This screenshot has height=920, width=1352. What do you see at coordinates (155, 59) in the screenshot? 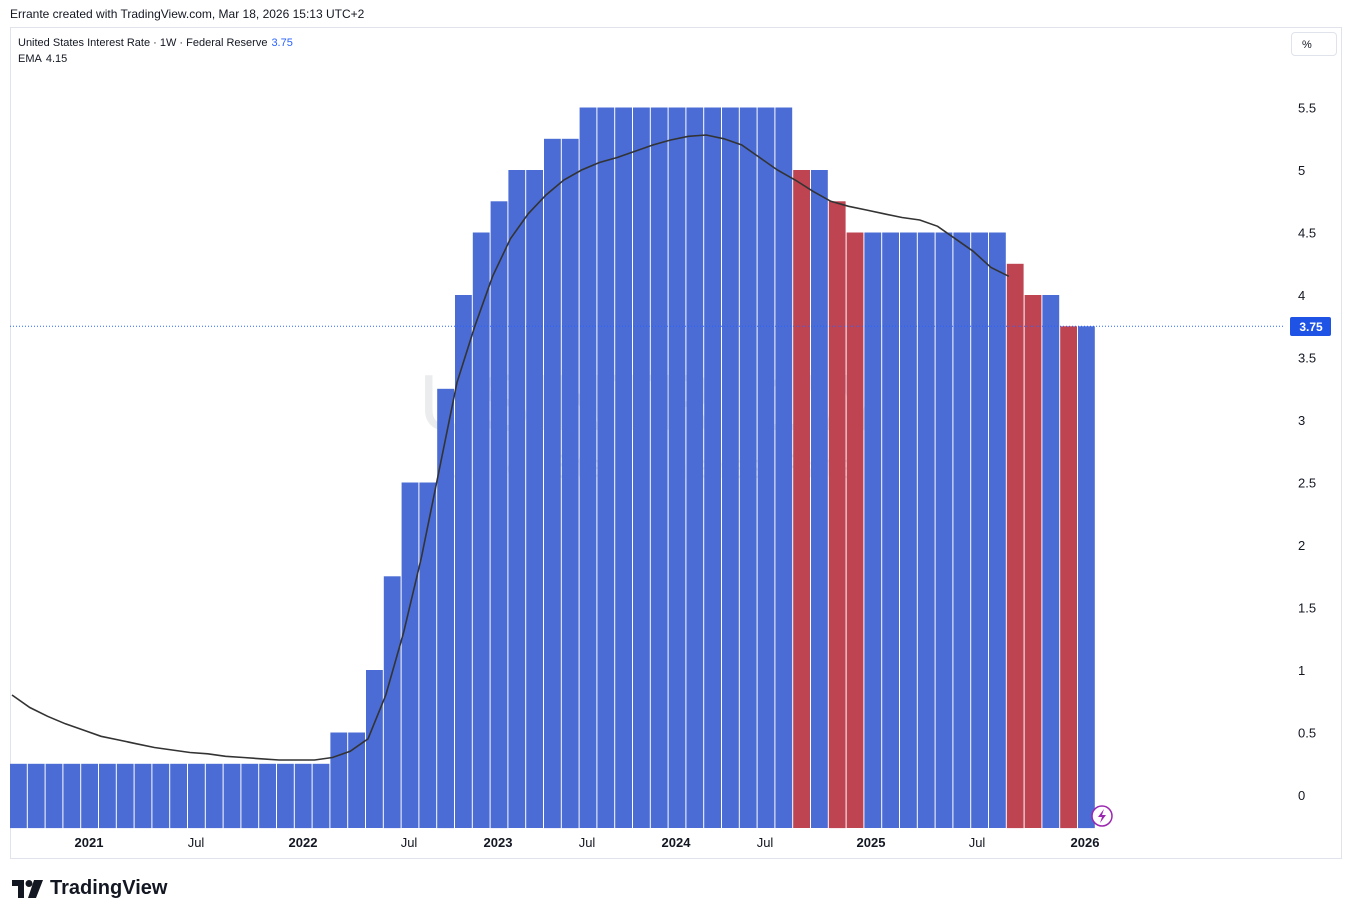
I see `legend-ema-row: EMA 4.15` at bounding box center [155, 59].